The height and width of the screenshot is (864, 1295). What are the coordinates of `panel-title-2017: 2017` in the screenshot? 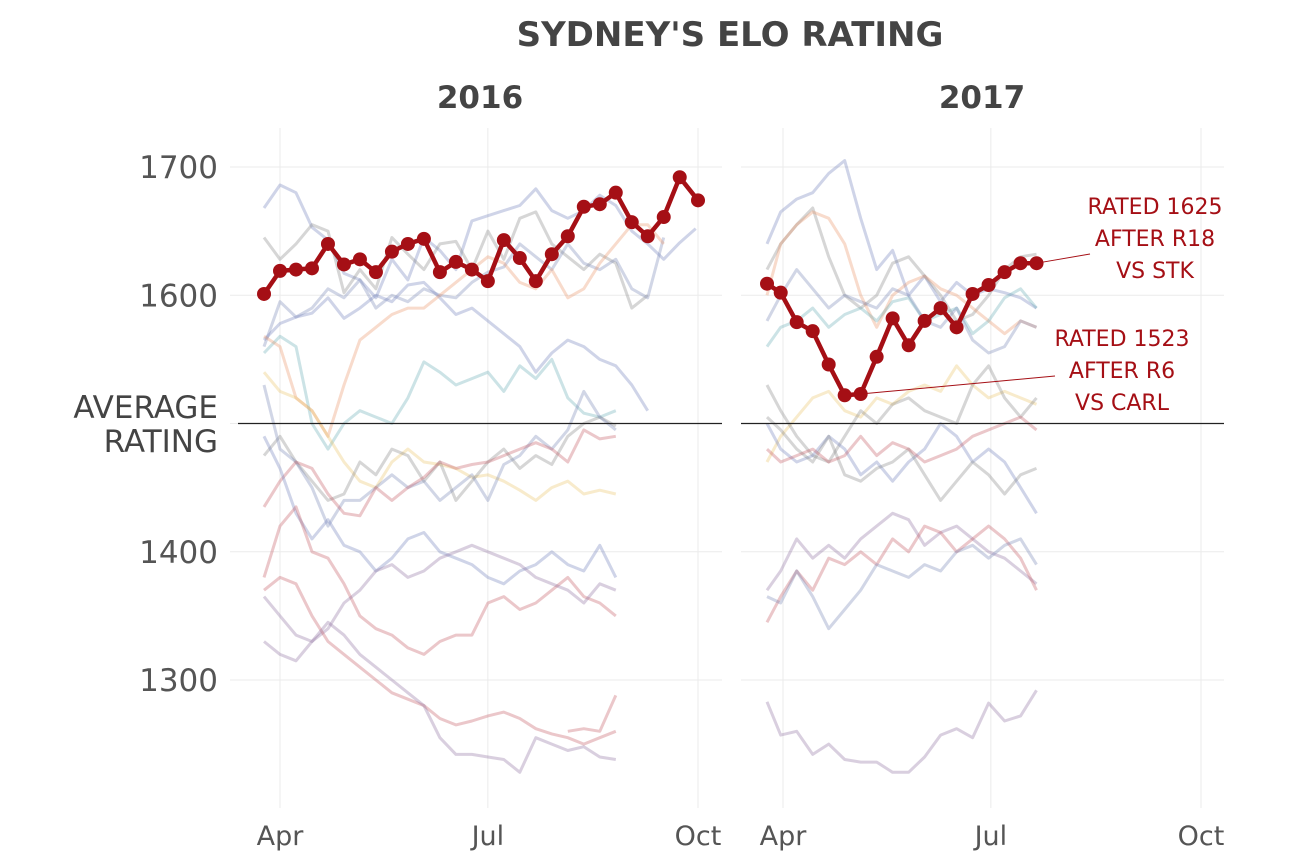 It's located at (982, 98).